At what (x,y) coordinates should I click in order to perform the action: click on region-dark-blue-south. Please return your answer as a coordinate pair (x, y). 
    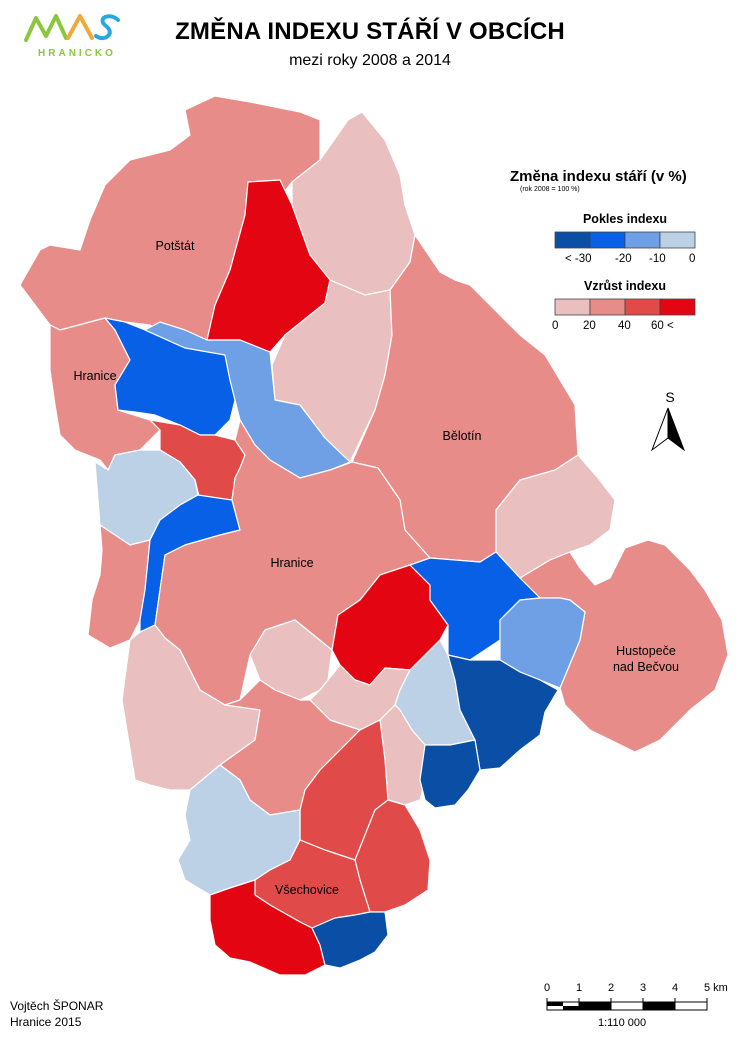
    Looking at the image, I should click on (450, 774).